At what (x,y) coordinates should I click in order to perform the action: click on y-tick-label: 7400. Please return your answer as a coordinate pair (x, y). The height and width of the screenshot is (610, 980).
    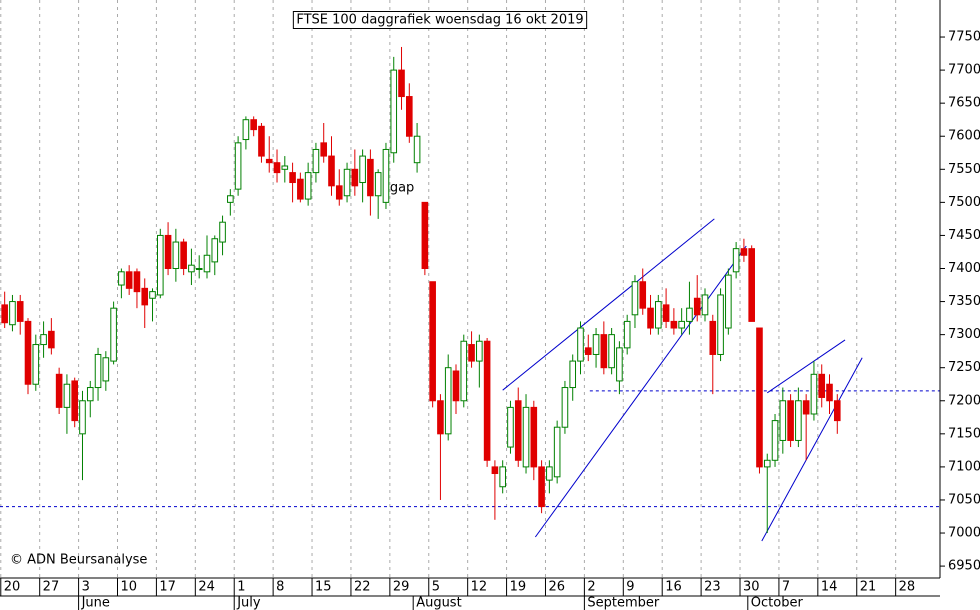
    Looking at the image, I should click on (964, 268).